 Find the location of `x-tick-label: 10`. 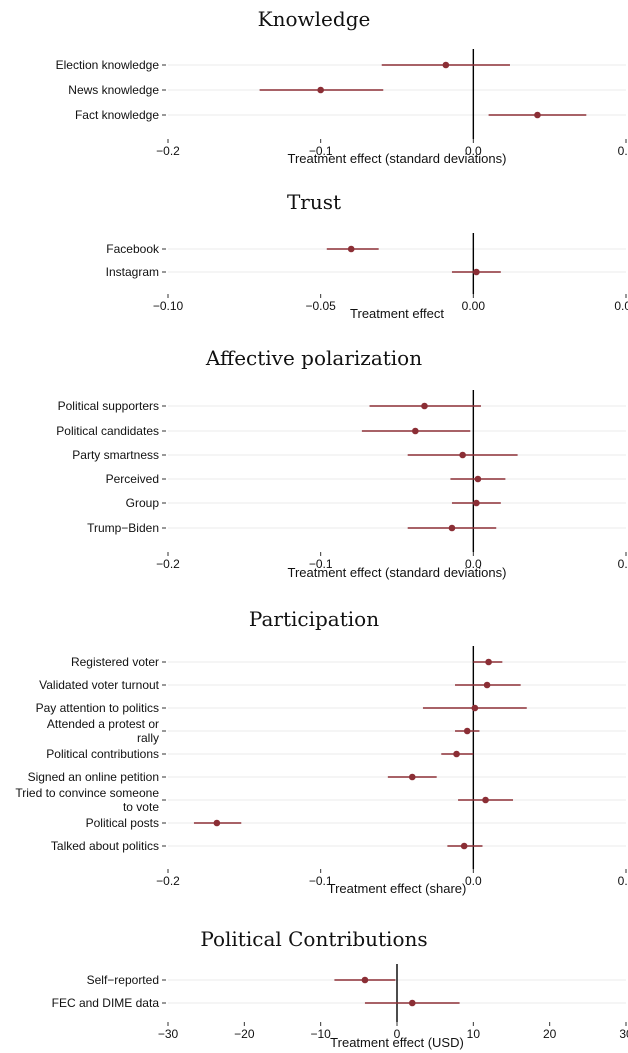

x-tick-label: 10 is located at coordinates (474, 1034).